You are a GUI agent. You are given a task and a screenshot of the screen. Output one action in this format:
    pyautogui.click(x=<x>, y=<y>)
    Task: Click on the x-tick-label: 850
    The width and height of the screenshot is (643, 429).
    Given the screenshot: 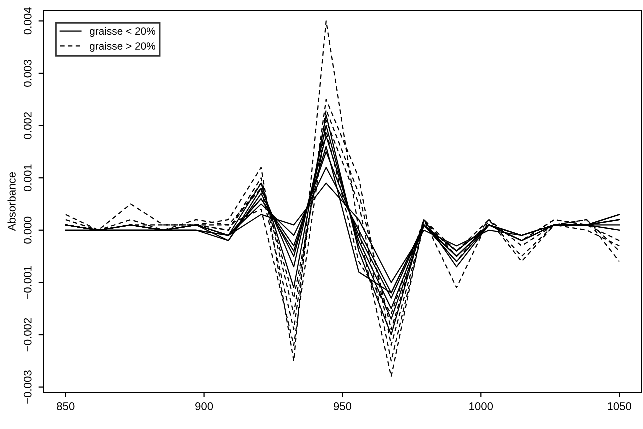 What is the action you would take?
    pyautogui.click(x=66, y=406)
    